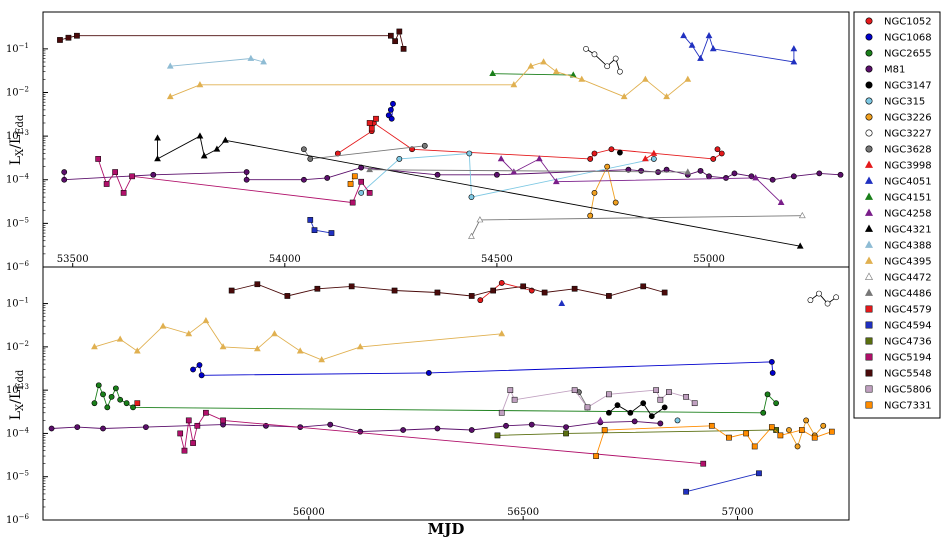  What do you see at coordinates (823, 298) in the screenshot?
I see `series-line-ngc3227` at bounding box center [823, 298].